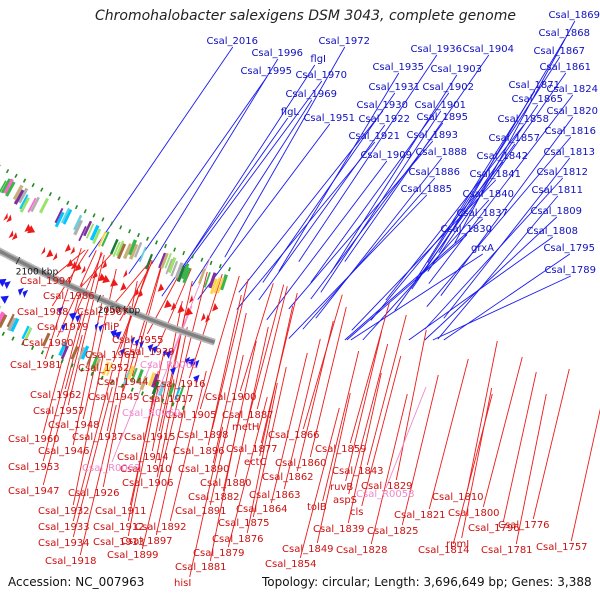 Image resolution: width=600 pixels, height=600 pixels. I want to click on gene-label-forward: Csal_1841, so click(495, 174).